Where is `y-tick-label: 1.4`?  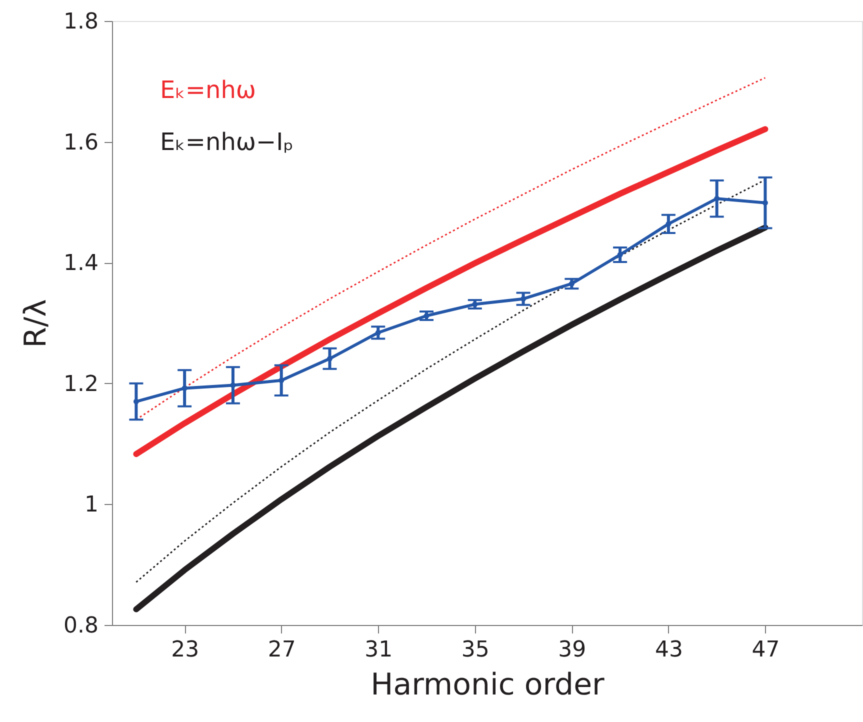
y-tick-label: 1.4 is located at coordinates (81, 263).